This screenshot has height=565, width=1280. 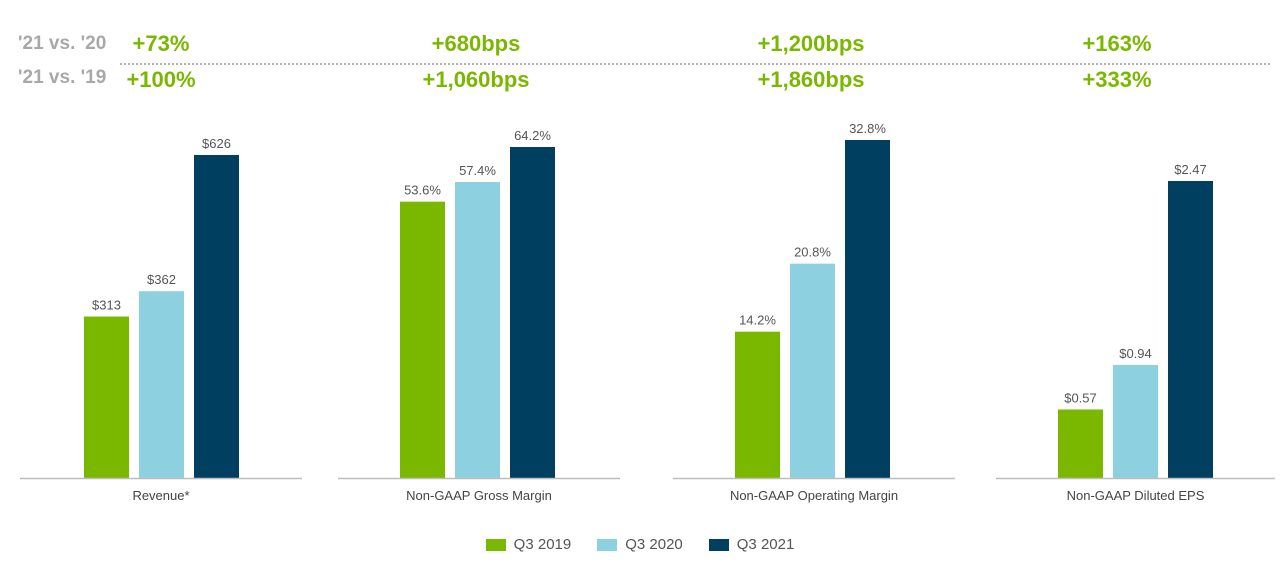 What do you see at coordinates (1080, 397) in the screenshot?
I see `data-label-non-gaap-diluted-eps-q3-2019: $0.57` at bounding box center [1080, 397].